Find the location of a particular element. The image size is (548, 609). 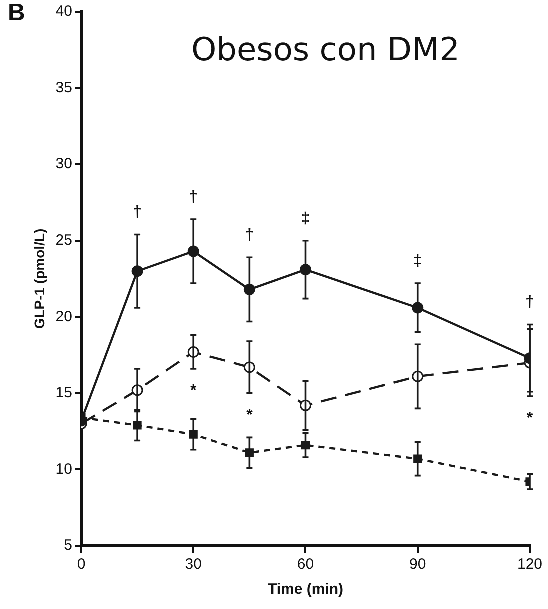

y-tick-label: 35 is located at coordinates (64, 87).